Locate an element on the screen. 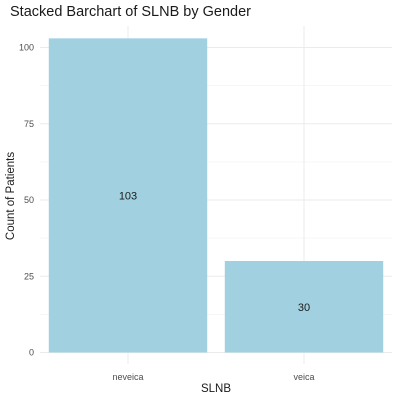 The height and width of the screenshot is (400, 400). x-axis-ticks: neveica veica is located at coordinates (213, 377).